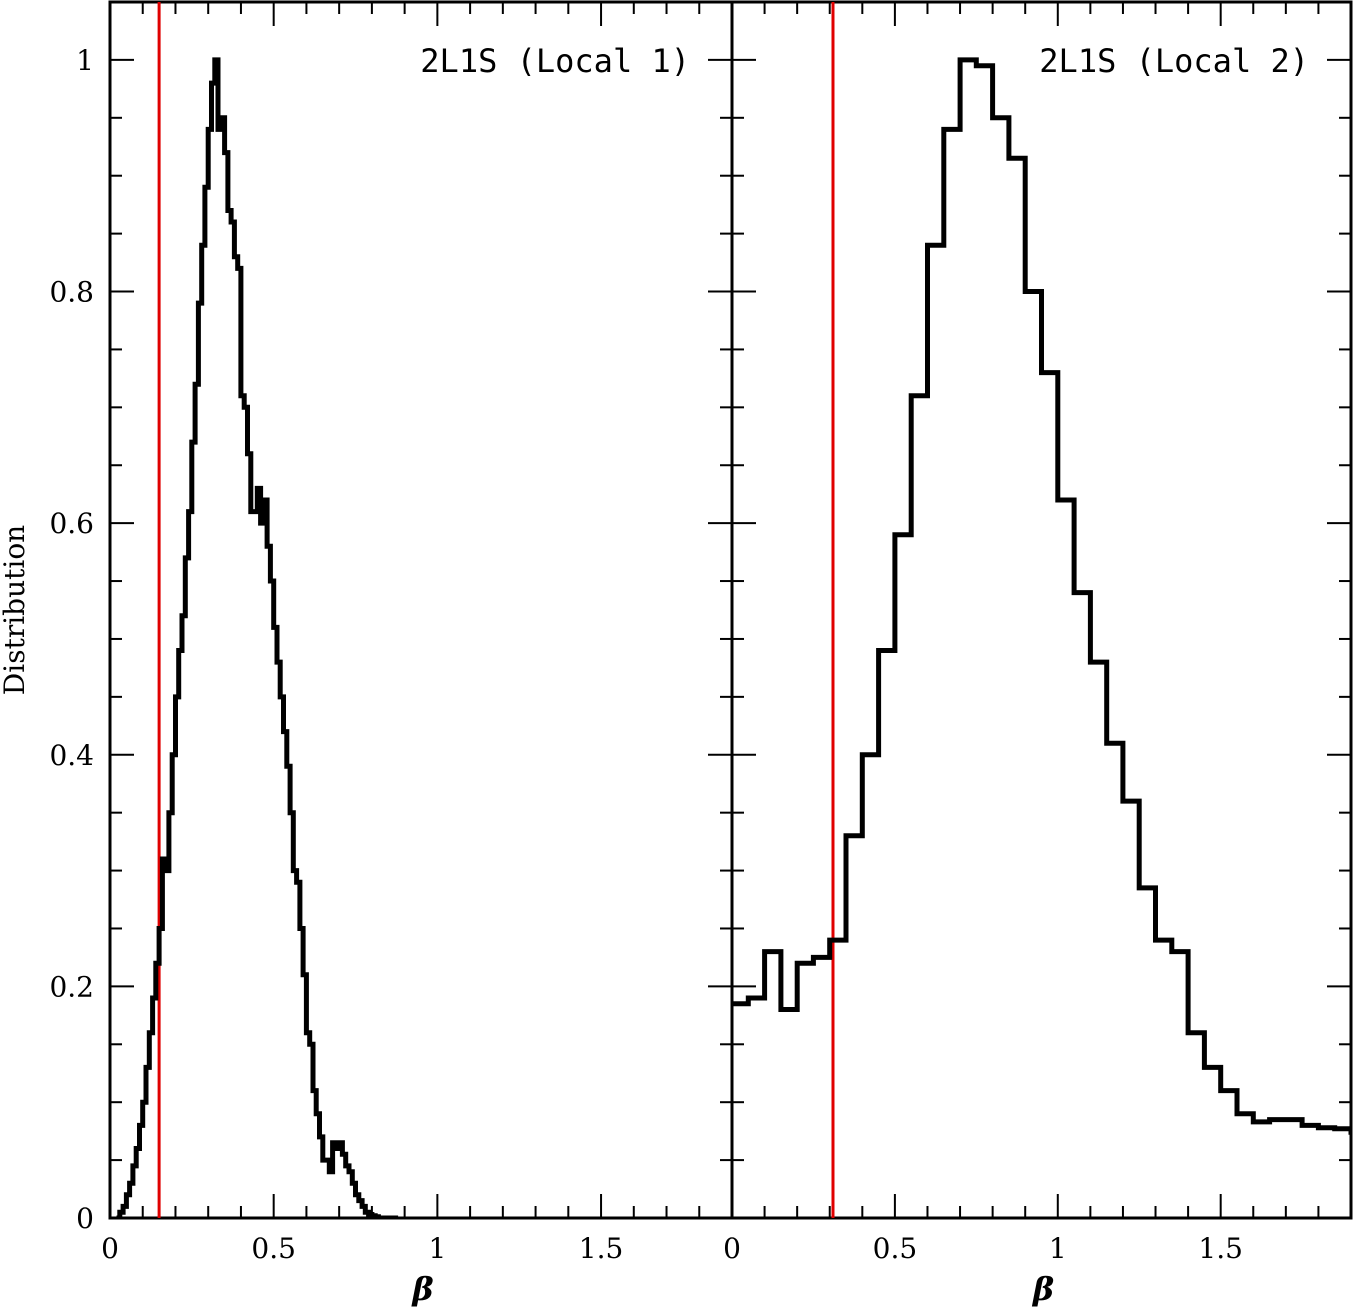  Describe the element at coordinates (71, 986) in the screenshot. I see `y-tick-label: 0.2` at that location.